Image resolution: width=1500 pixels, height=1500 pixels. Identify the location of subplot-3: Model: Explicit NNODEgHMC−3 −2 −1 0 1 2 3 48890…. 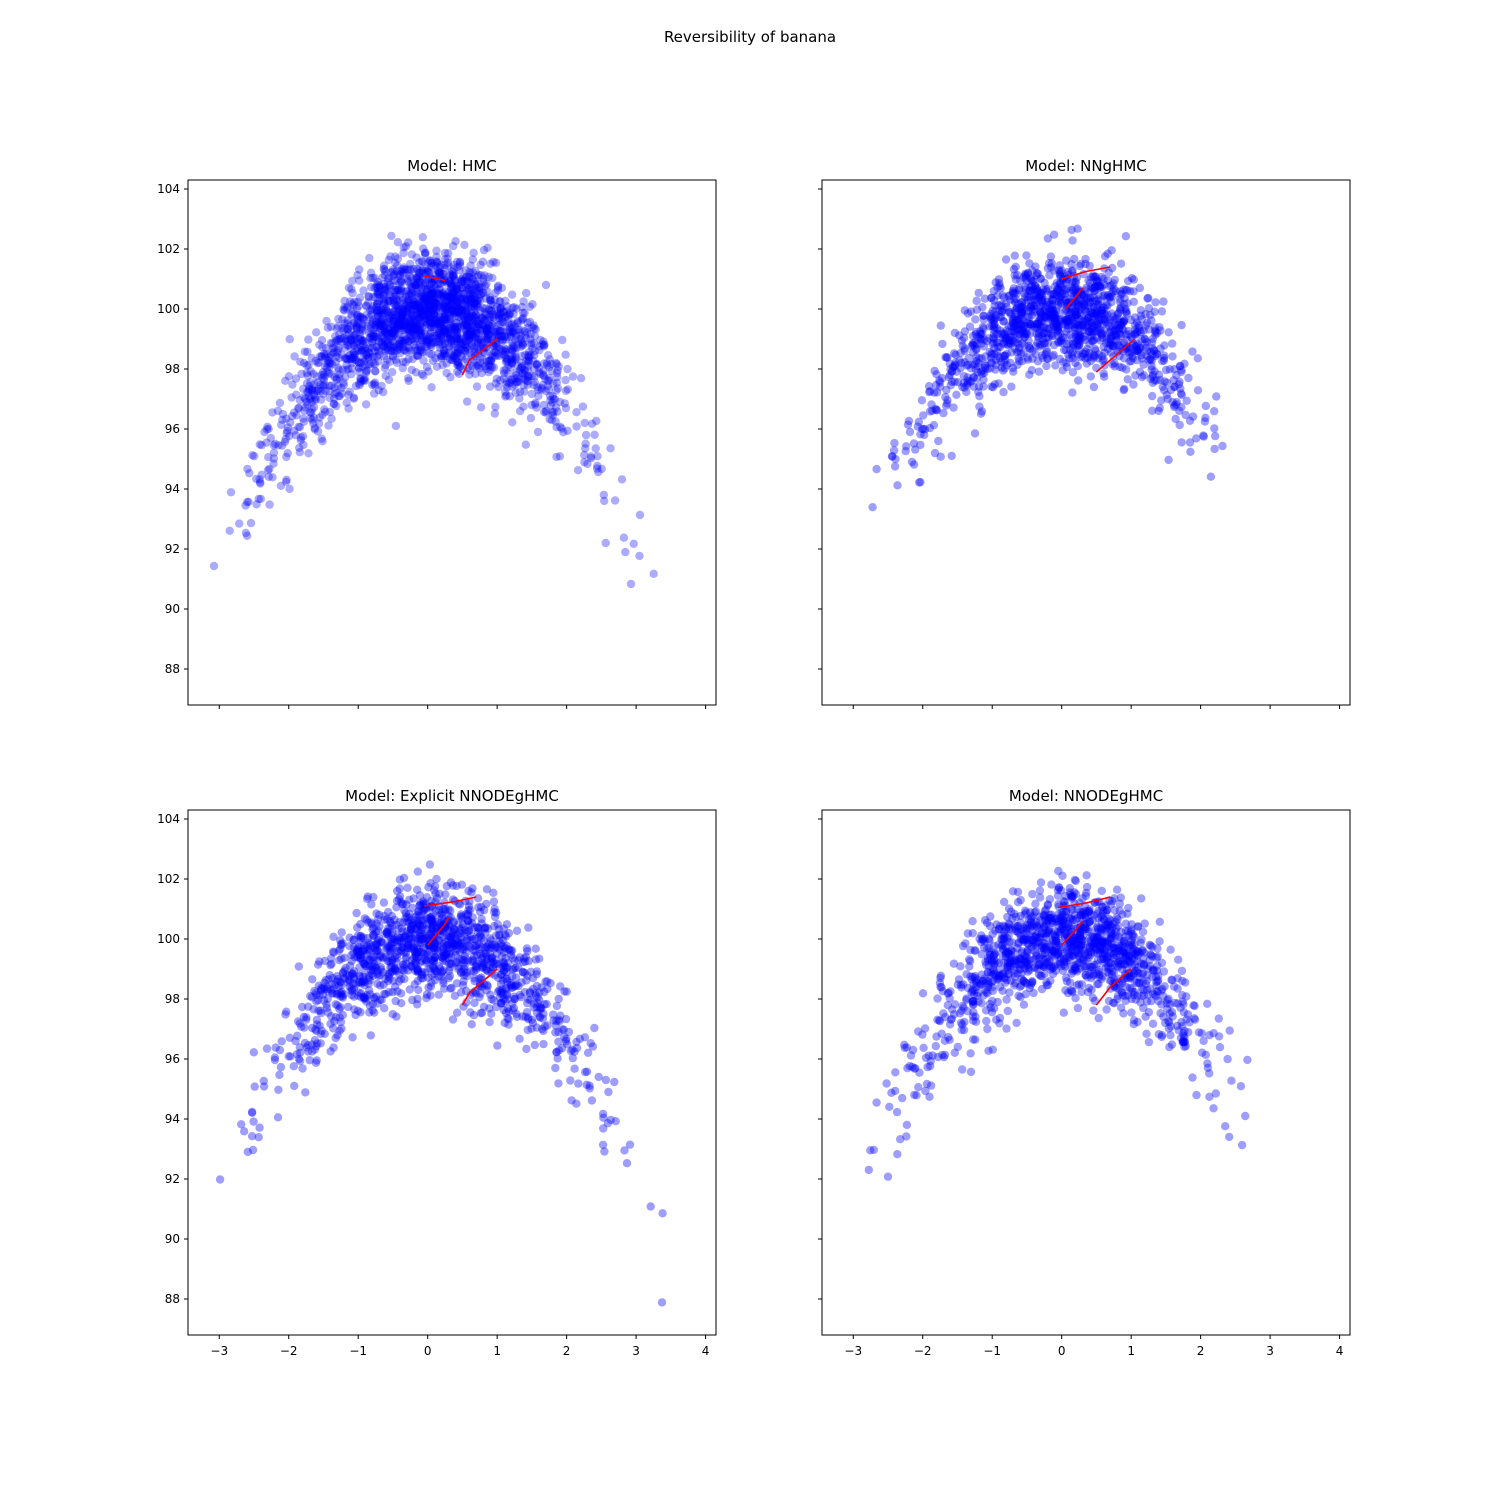
(437, 1072).